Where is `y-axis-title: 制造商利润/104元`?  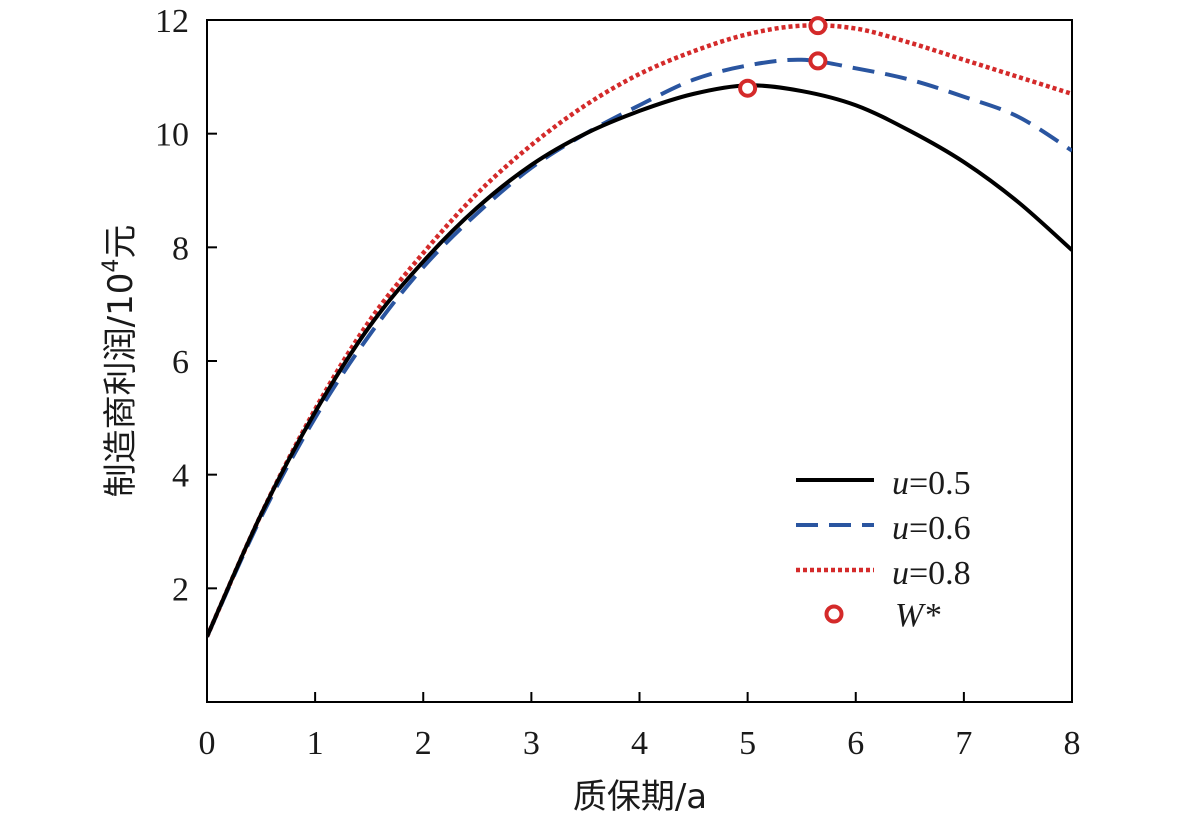
y-axis-title: 制造商利润/104元 is located at coordinates (120, 361).